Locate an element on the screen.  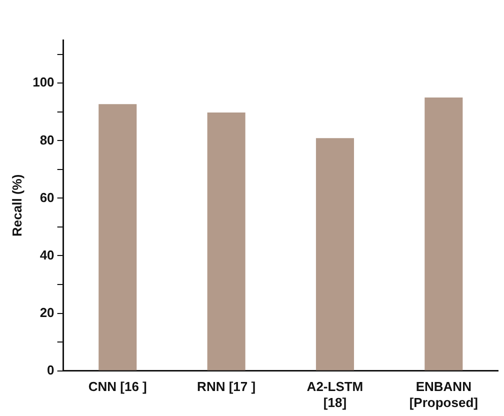
y-tick-label: 20 is located at coordinates (47, 312).